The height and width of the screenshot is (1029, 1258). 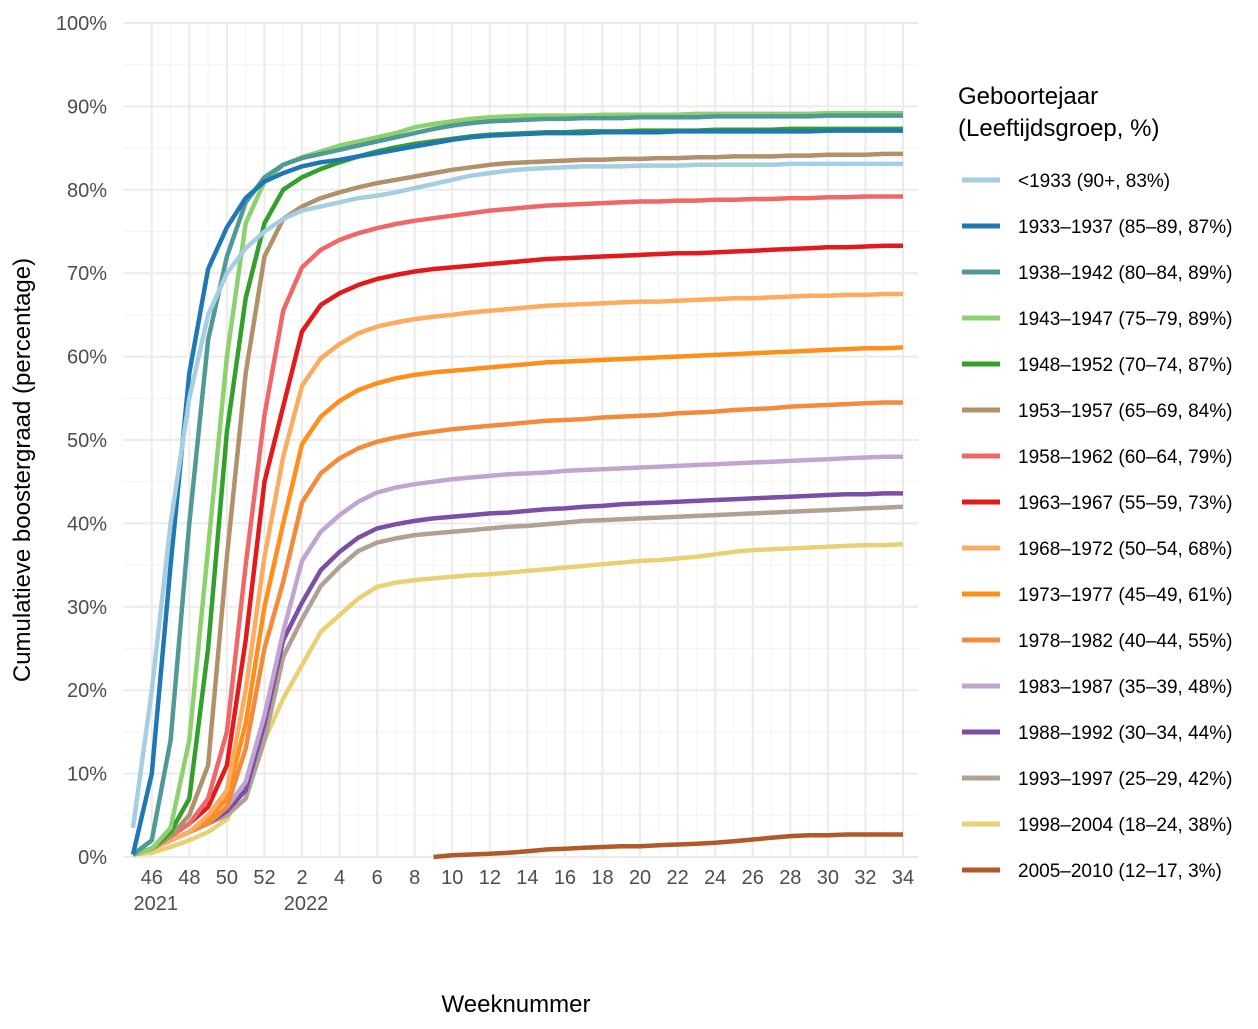 I want to click on y-tick-label: 70%, so click(x=87, y=274).